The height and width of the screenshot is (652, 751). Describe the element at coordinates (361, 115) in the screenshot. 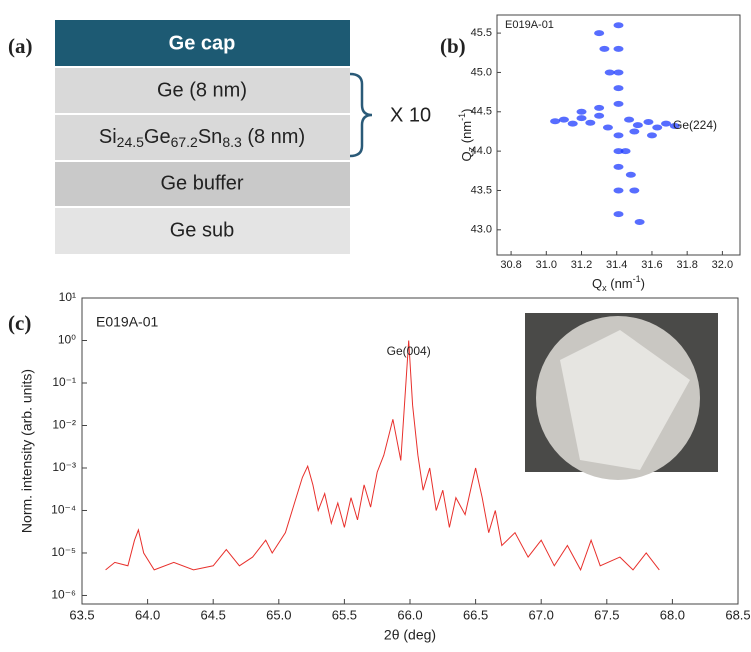

I see `bracket` at that location.